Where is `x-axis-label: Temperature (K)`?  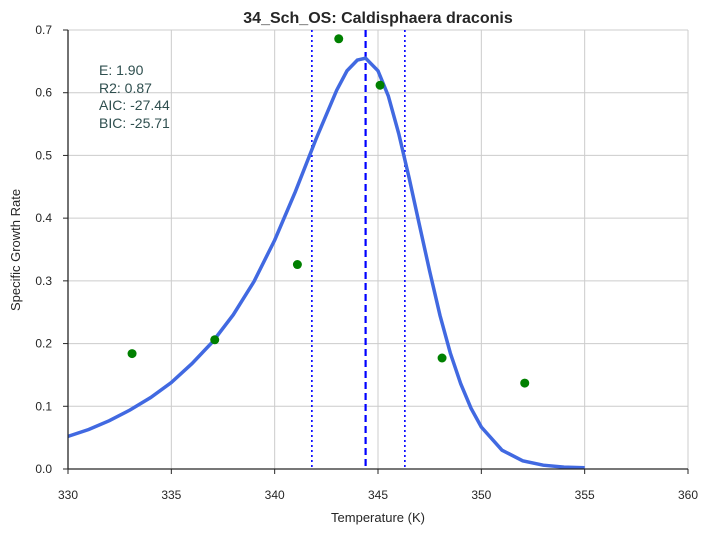
x-axis-label: Temperature (K) is located at coordinates (378, 517).